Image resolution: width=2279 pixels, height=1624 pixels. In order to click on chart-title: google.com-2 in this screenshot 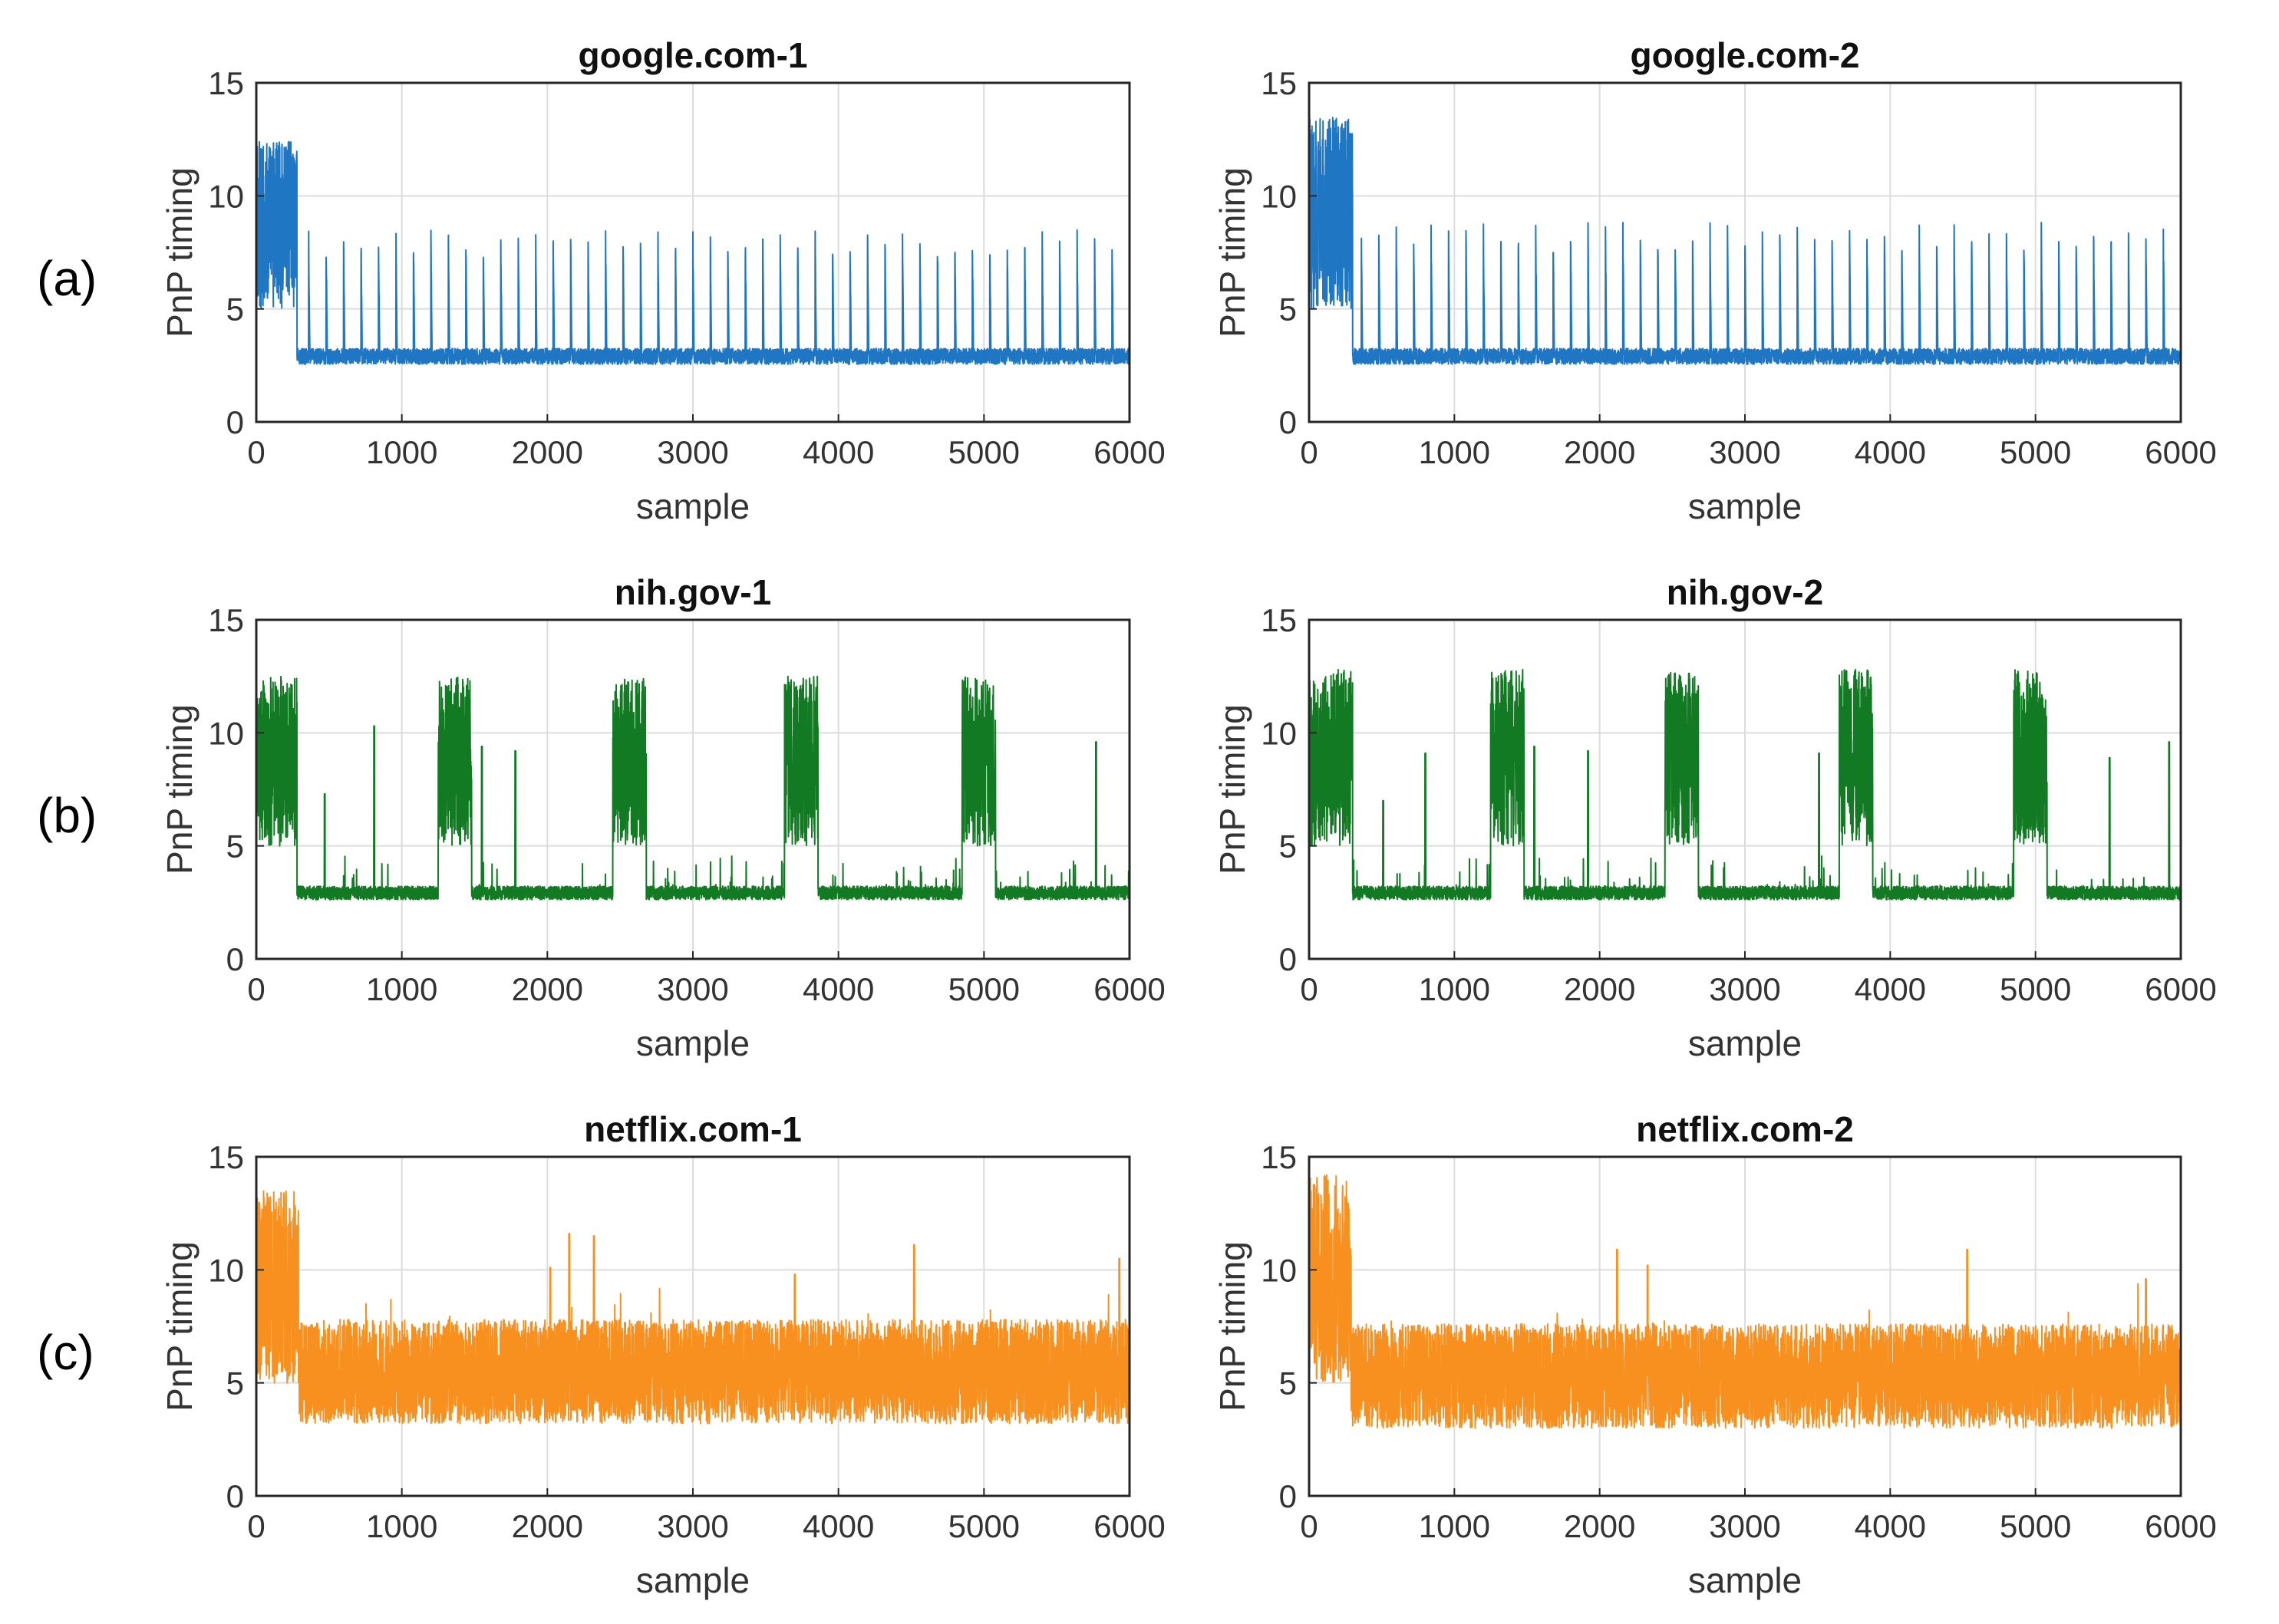, I will do `click(1744, 55)`.